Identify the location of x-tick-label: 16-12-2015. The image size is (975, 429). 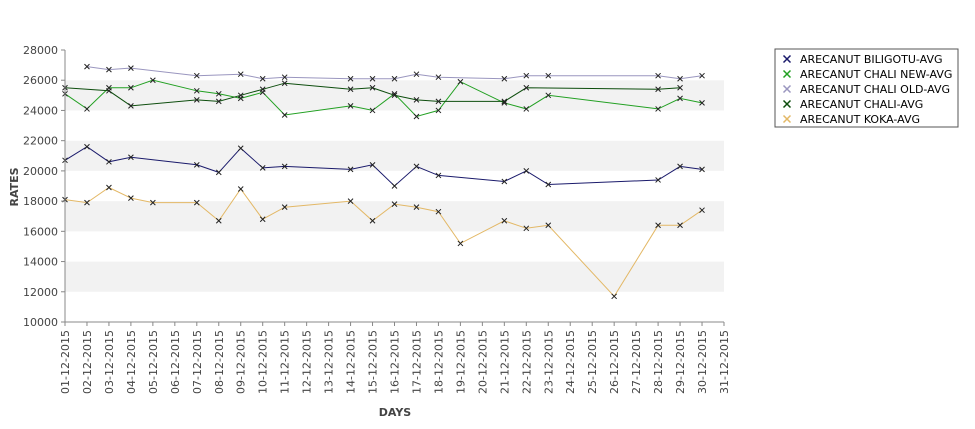
(395, 362).